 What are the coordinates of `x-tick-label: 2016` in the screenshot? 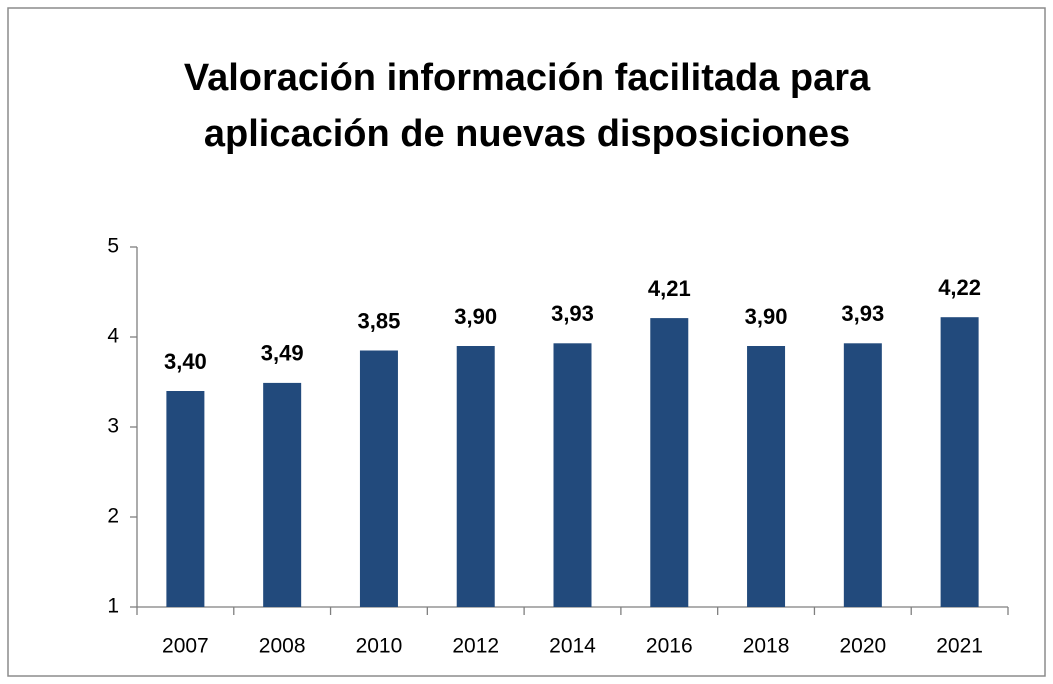 It's located at (669, 646).